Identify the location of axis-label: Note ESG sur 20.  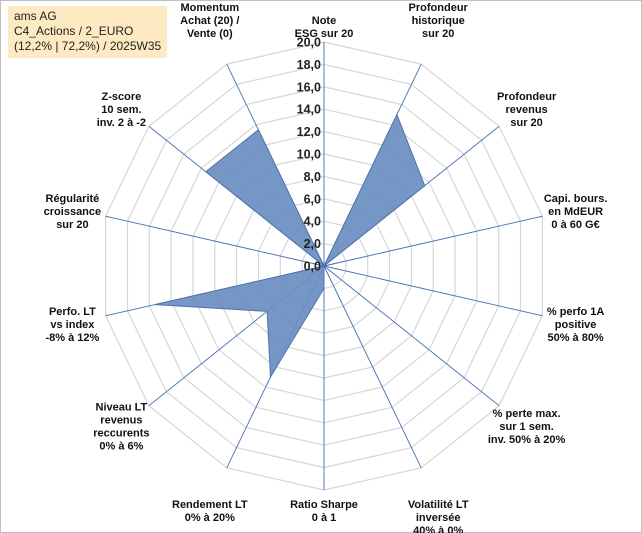
(324, 27).